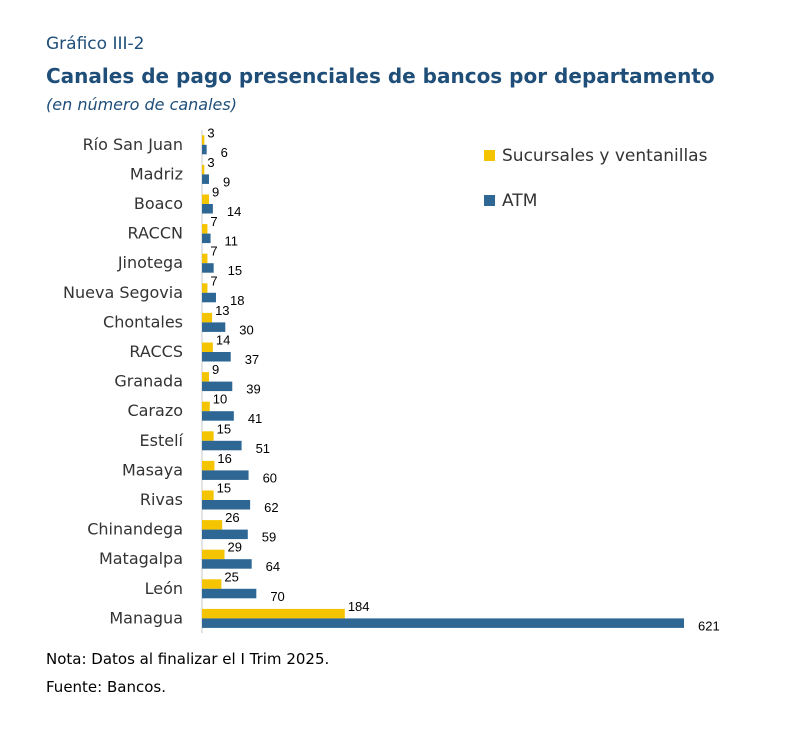  Describe the element at coordinates (95, 44) in the screenshot. I see `chart-label: Gráfico III-2` at that location.